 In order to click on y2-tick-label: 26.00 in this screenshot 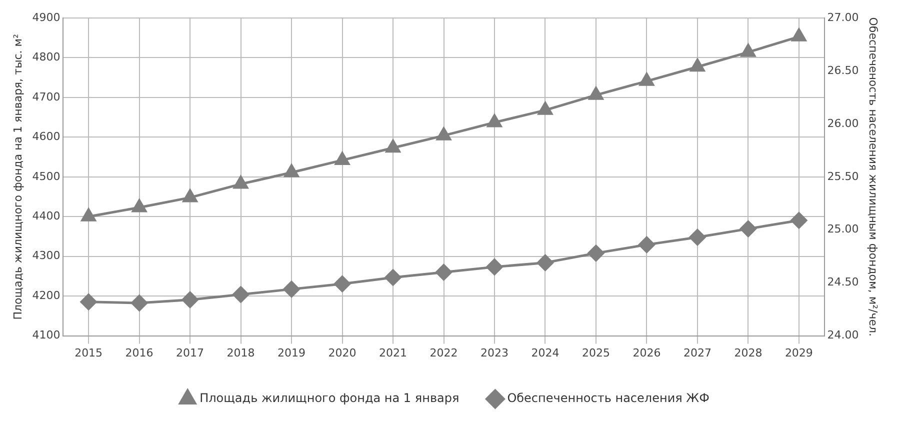, I will do `click(843, 123)`.